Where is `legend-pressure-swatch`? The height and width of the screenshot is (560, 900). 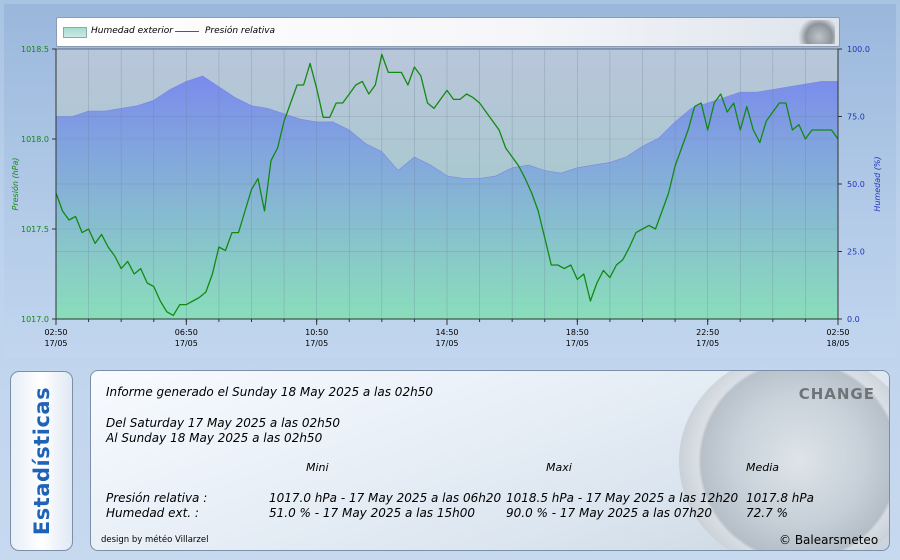 legend-pressure-swatch is located at coordinates (187, 31).